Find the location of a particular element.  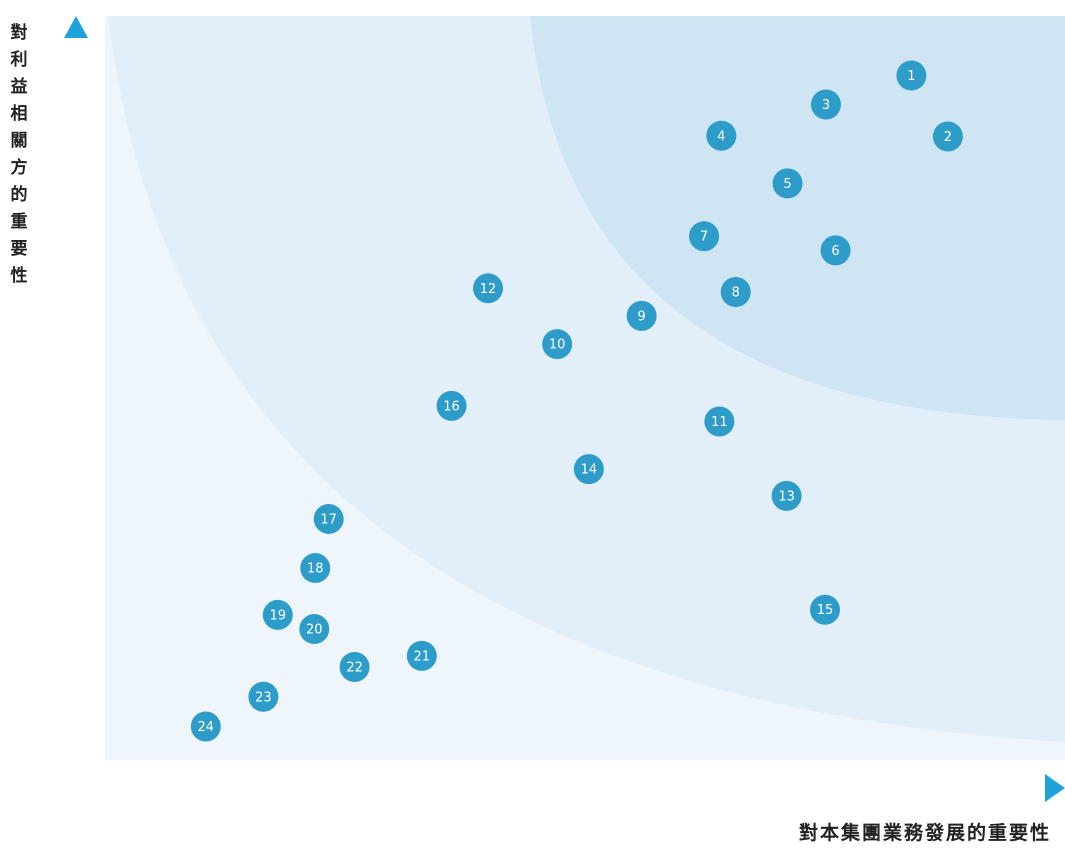

data-point-label: 14 is located at coordinates (589, 470).